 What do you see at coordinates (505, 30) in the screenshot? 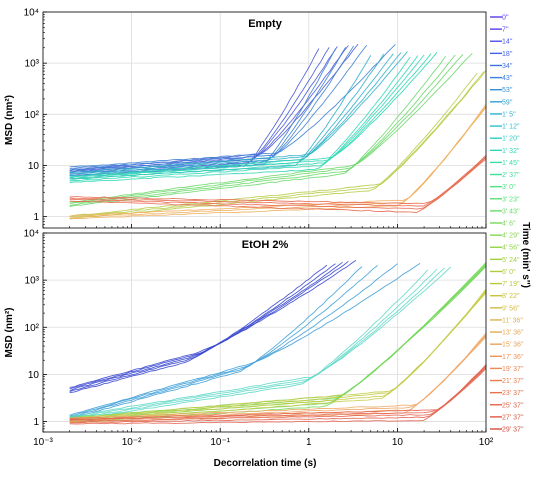
I see `legend-label: 7''` at bounding box center [505, 30].